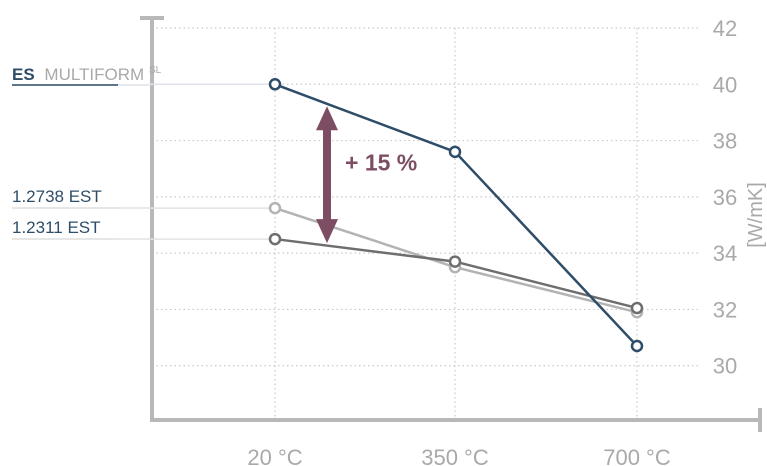  Describe the element at coordinates (57, 196) in the screenshot. I see `series-label-1-2738: 1.2738 EST` at that location.